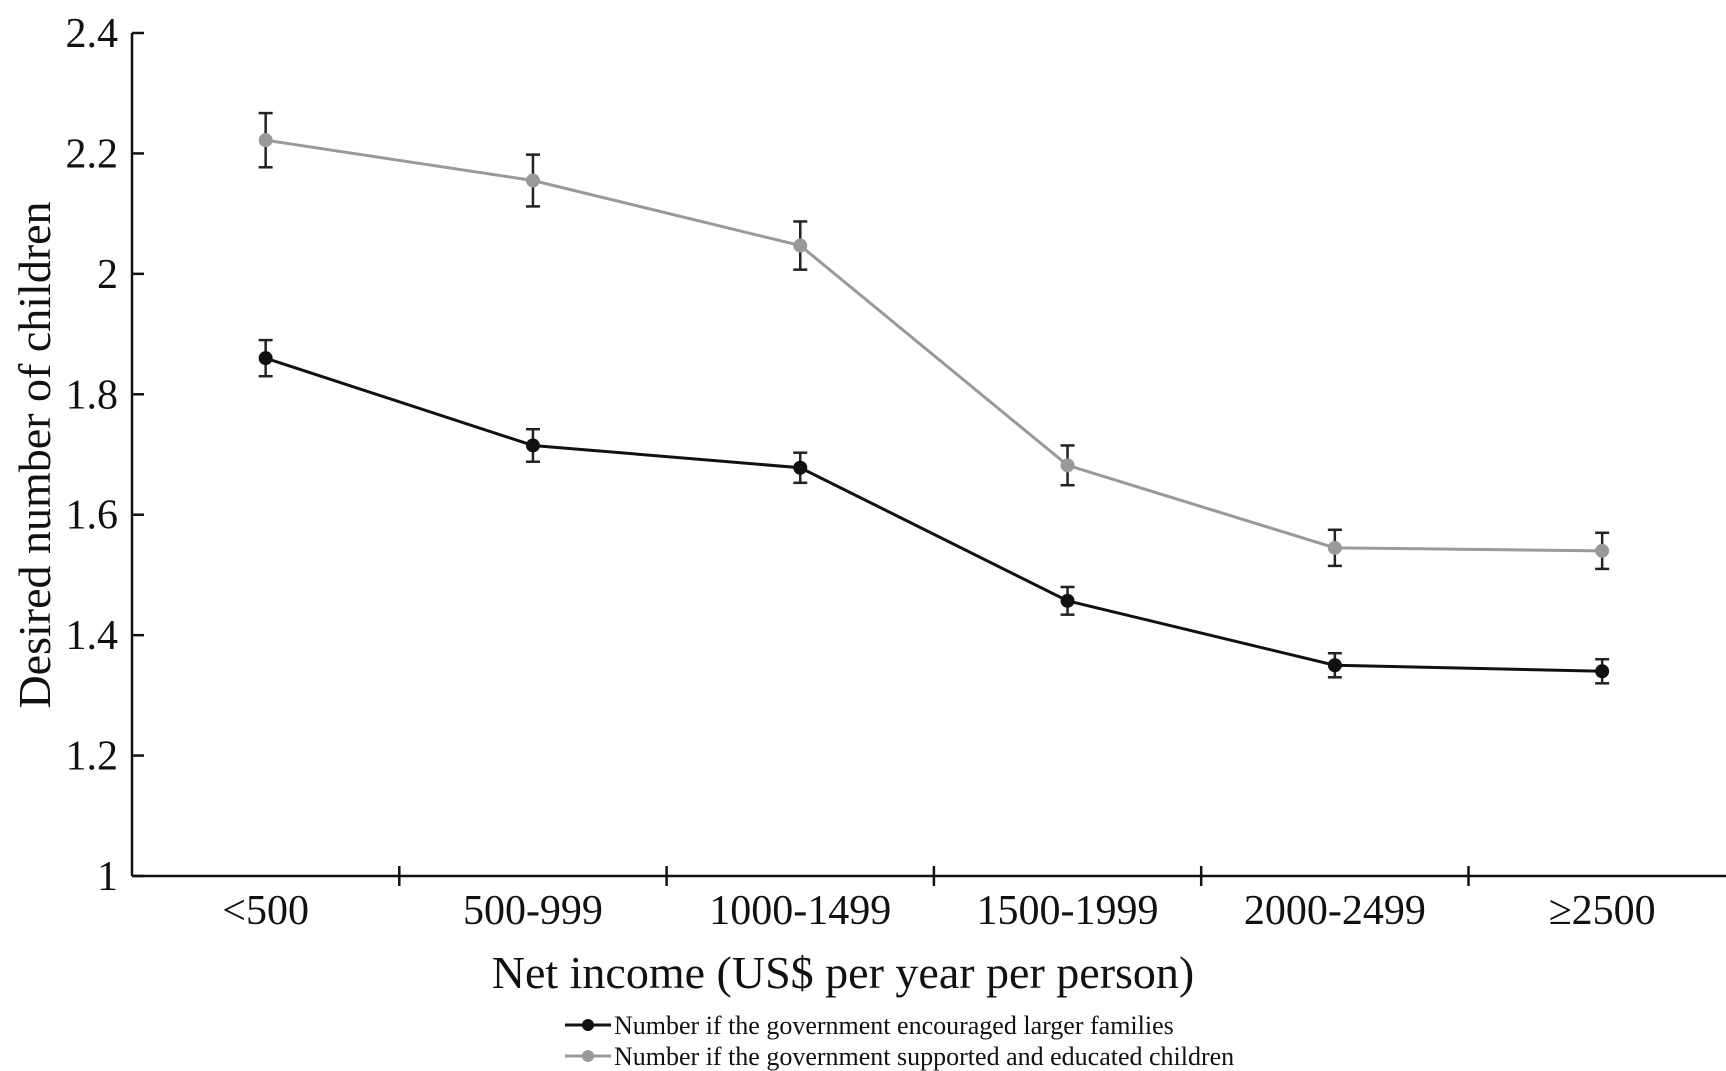 This screenshot has width=1726, height=1071. What do you see at coordinates (1602, 911) in the screenshot?
I see `x-tick-label: ≥2500` at bounding box center [1602, 911].